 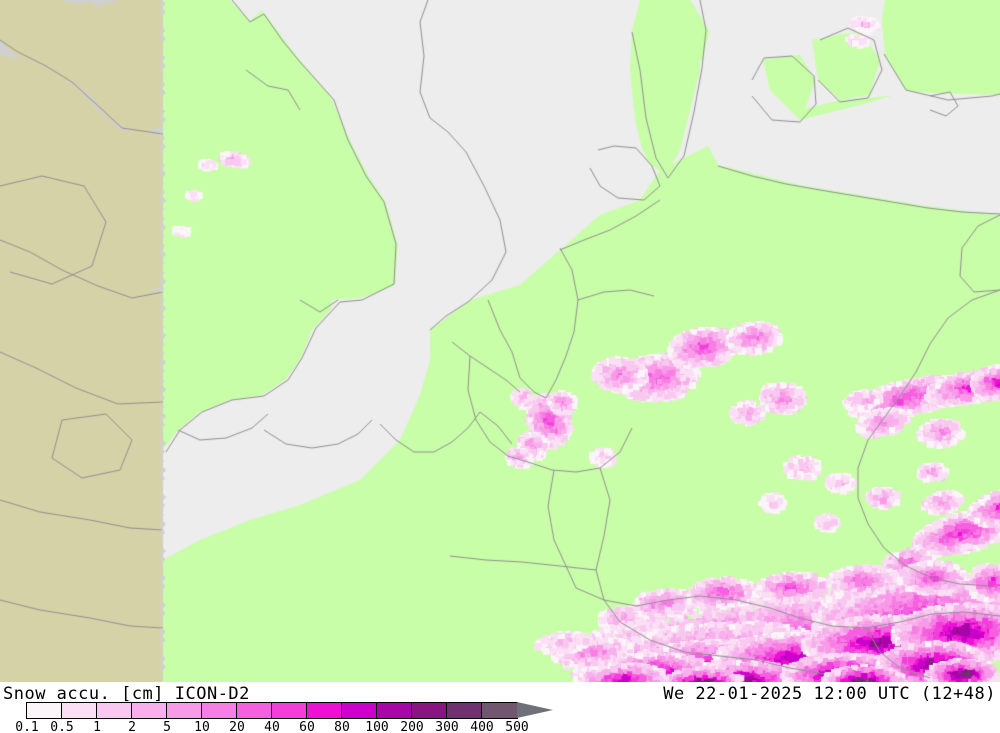 What do you see at coordinates (126, 694) in the screenshot?
I see `legend-title: Snow accu. [cm] ICON-D2` at bounding box center [126, 694].